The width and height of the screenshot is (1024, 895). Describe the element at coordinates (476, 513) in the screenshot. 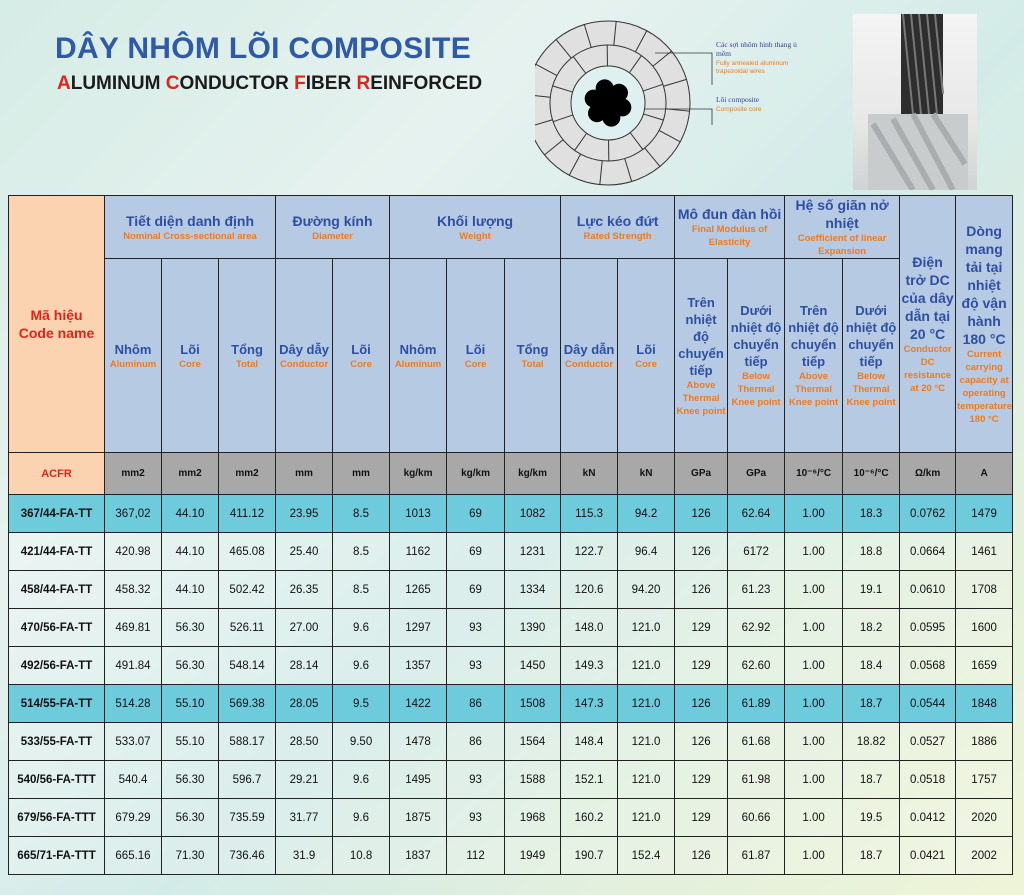

I see `value-cell: 69` at that location.